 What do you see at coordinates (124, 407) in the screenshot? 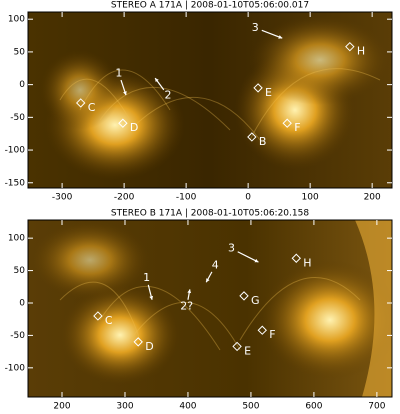
I see `x-tick-label: 300` at bounding box center [124, 407].